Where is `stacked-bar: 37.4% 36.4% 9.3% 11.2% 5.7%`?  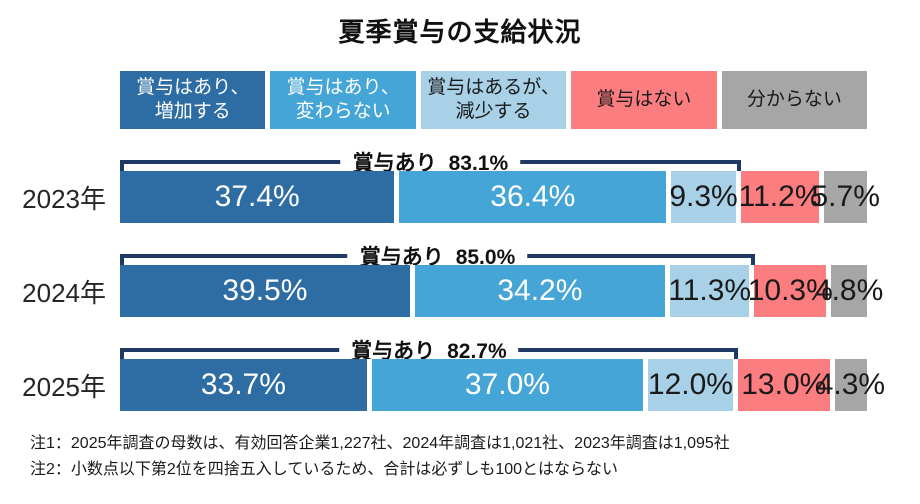 stacked-bar: 37.4% 36.4% 9.3% 11.2% 5.7% is located at coordinates (500, 197).